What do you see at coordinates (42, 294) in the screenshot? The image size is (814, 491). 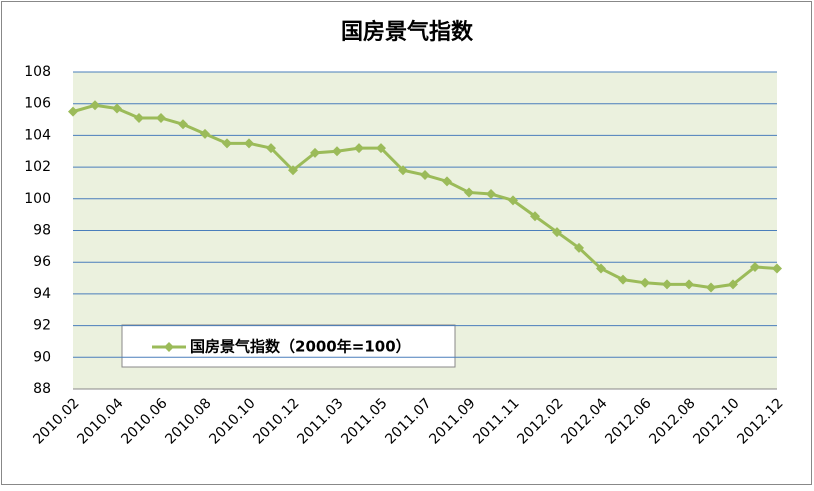 I see `y-tick-label: 94` at bounding box center [42, 294].